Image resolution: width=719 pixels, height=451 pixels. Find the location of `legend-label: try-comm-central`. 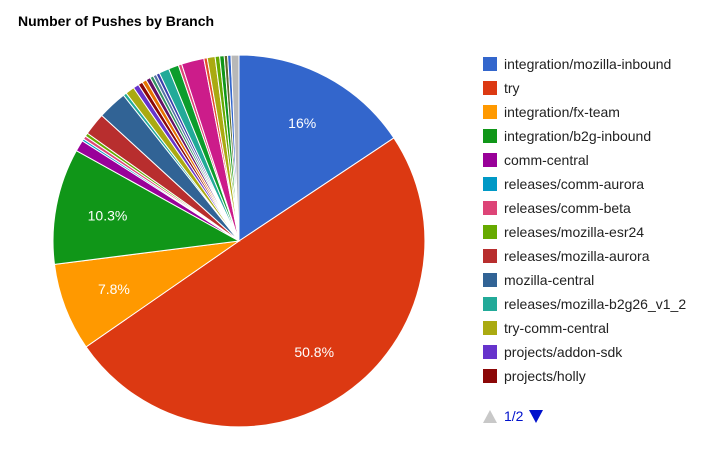

legend-label: try-comm-central is located at coordinates (557, 328).